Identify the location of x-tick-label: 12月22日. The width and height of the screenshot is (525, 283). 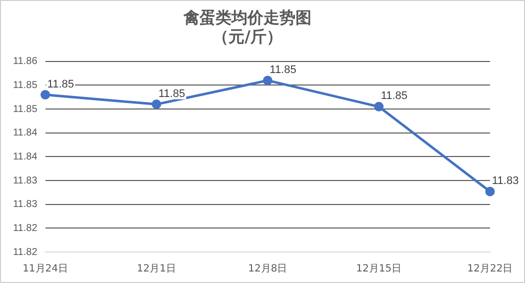
(490, 269).